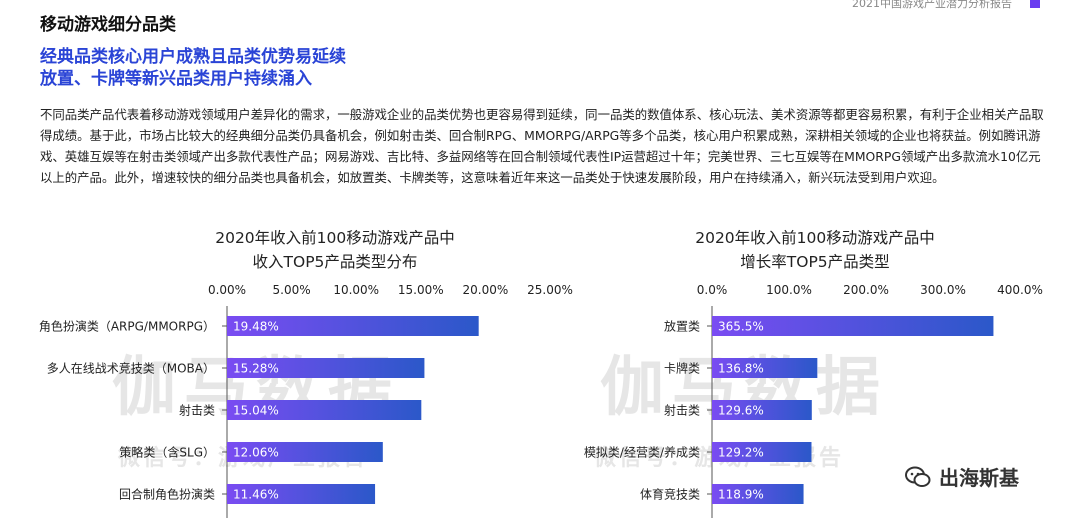 This screenshot has width=1080, height=524. Describe the element at coordinates (486, 290) in the screenshot. I see `chart1-tick-label: 20.00%` at that location.